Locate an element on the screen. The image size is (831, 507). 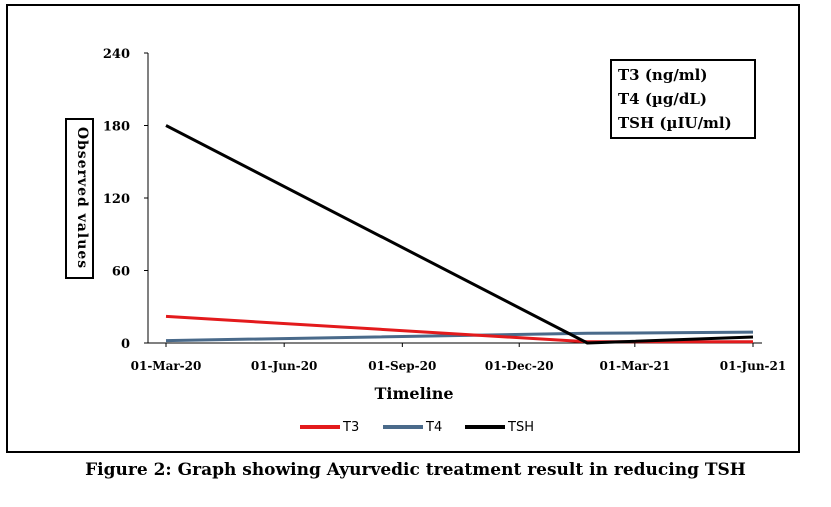
x-tick-label: 01-Sep-20 is located at coordinates (402, 366).